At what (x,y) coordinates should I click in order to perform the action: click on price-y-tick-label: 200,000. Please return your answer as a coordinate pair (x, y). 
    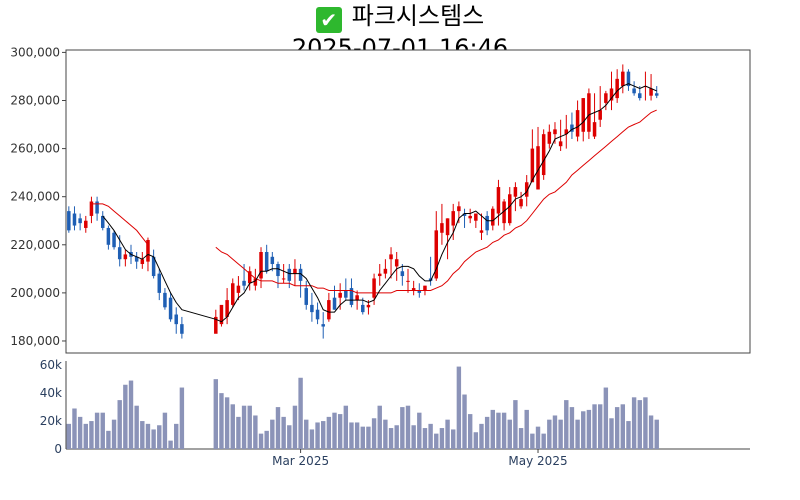
    Looking at the image, I should click on (35, 293).